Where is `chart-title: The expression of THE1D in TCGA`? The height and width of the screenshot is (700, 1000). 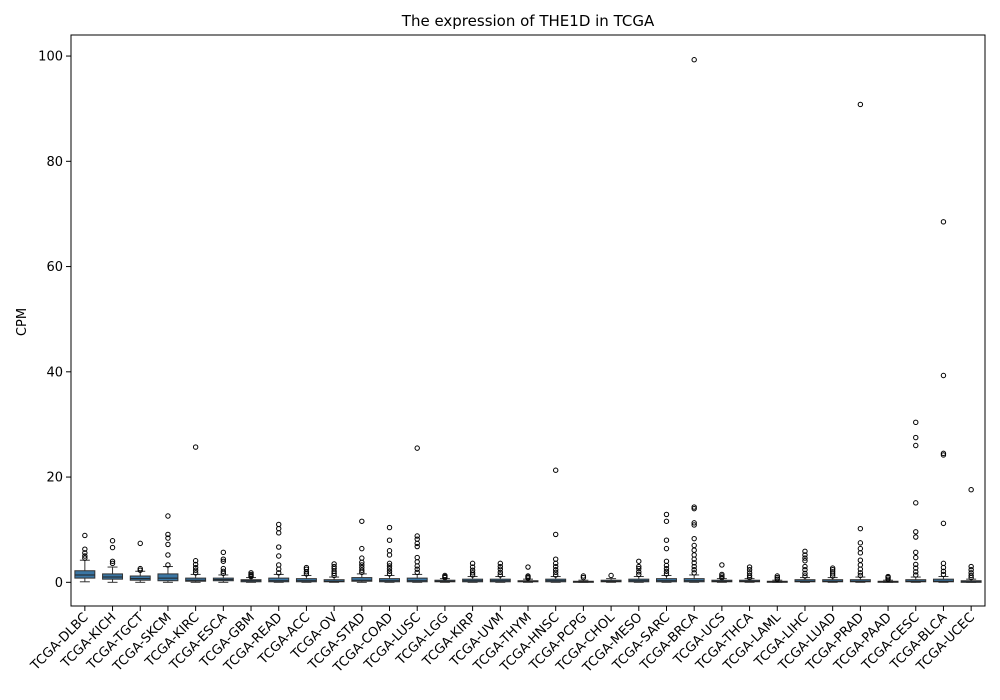 chart-title: The expression of THE1D in TCGA is located at coordinates (528, 21).